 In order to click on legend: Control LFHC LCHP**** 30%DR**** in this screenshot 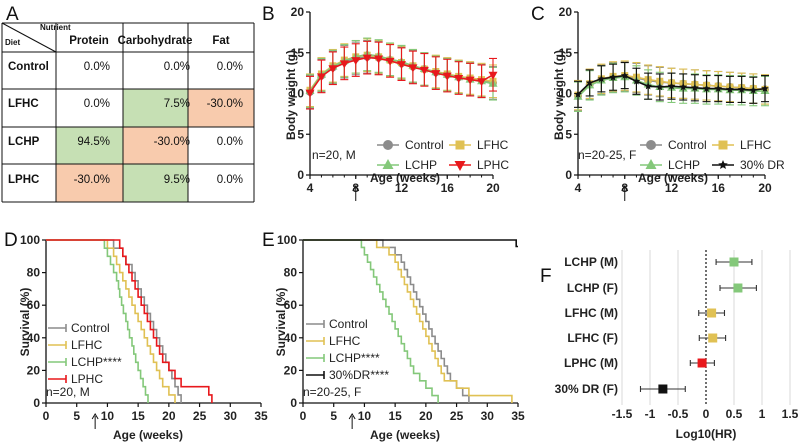, I will do `click(347, 349)`.